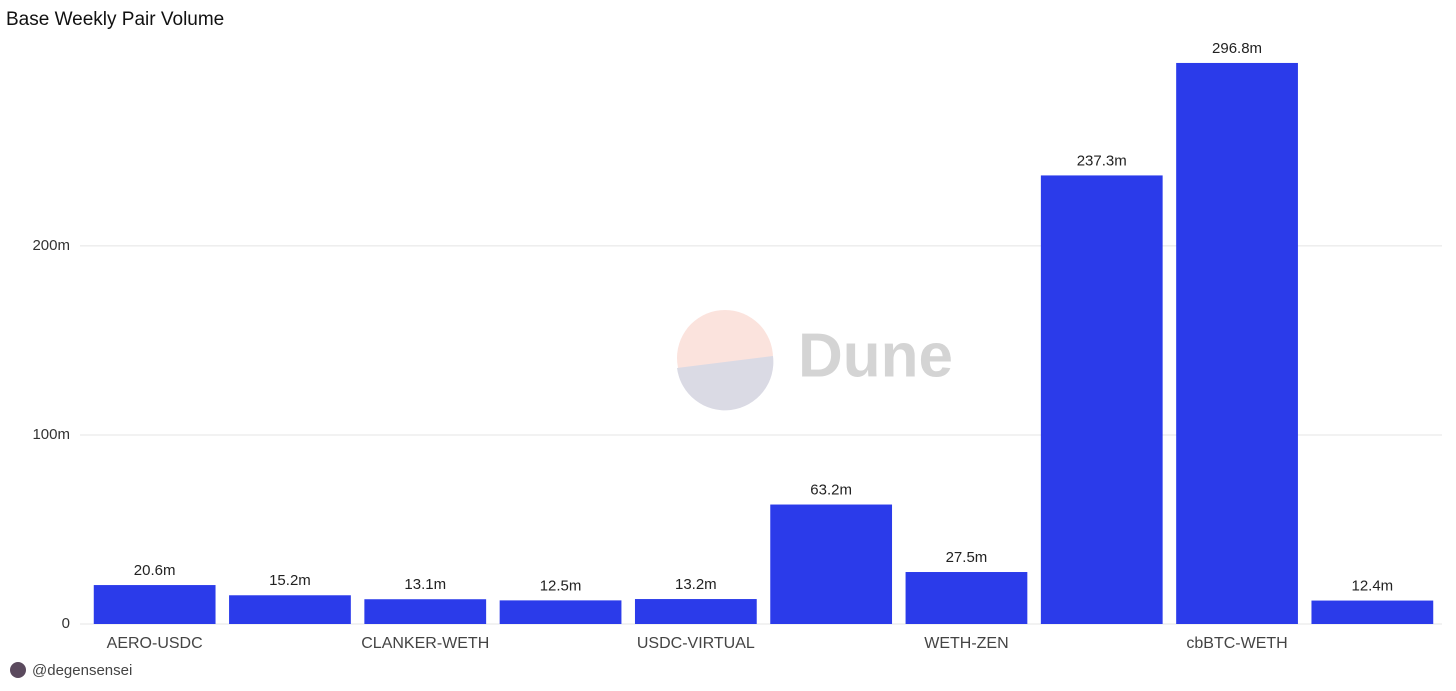 The height and width of the screenshot is (691, 1456). I want to click on x-tick-label: cbBTC-WETH, so click(1236, 643).